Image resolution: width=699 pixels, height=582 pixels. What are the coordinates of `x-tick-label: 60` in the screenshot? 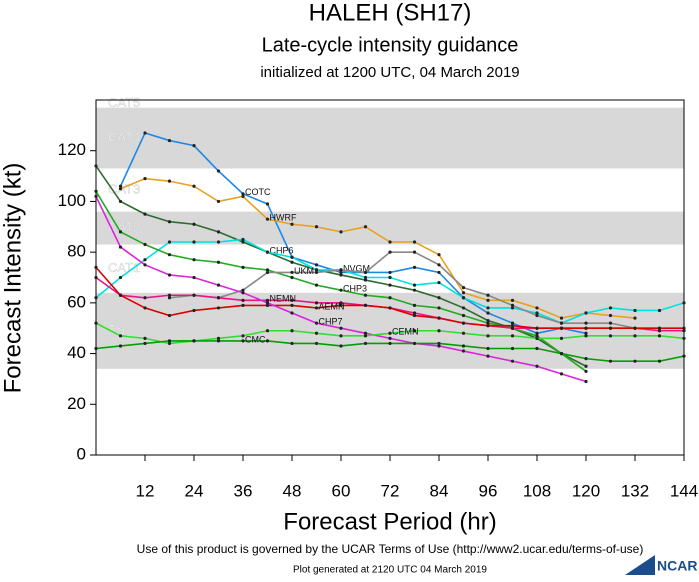 It's located at (341, 490).